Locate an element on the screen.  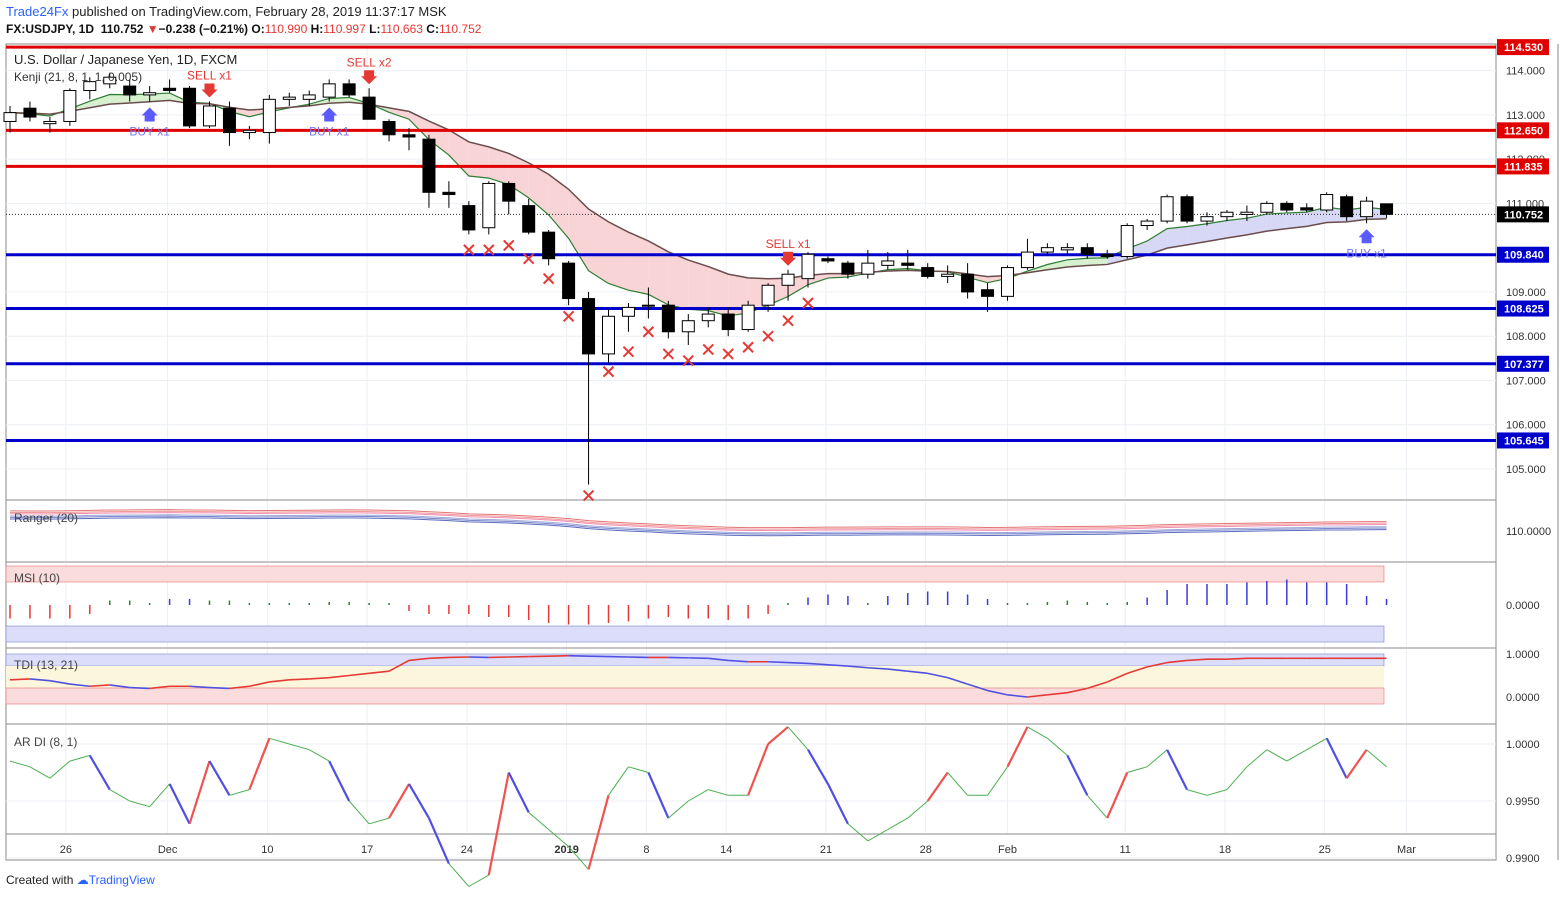
price-level-label: 107.377 is located at coordinates (1524, 365).